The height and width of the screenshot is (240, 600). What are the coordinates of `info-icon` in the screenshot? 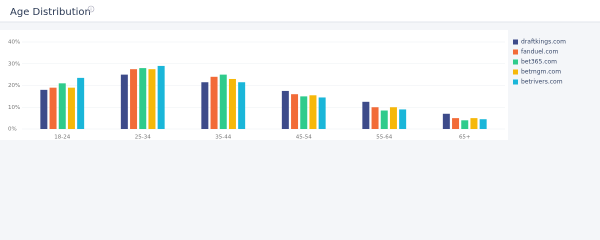 It's located at (91, 9).